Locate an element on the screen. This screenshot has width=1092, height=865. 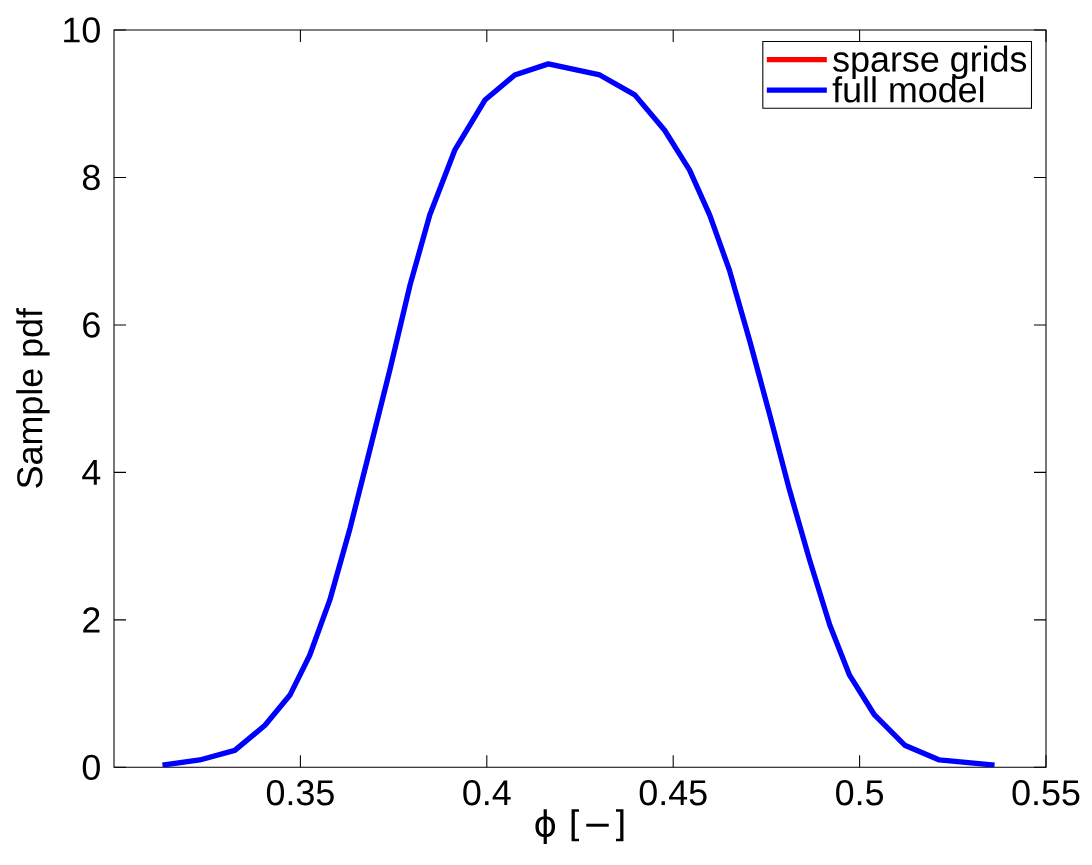
x-tick-label: 0.55 is located at coordinates (1046, 792).